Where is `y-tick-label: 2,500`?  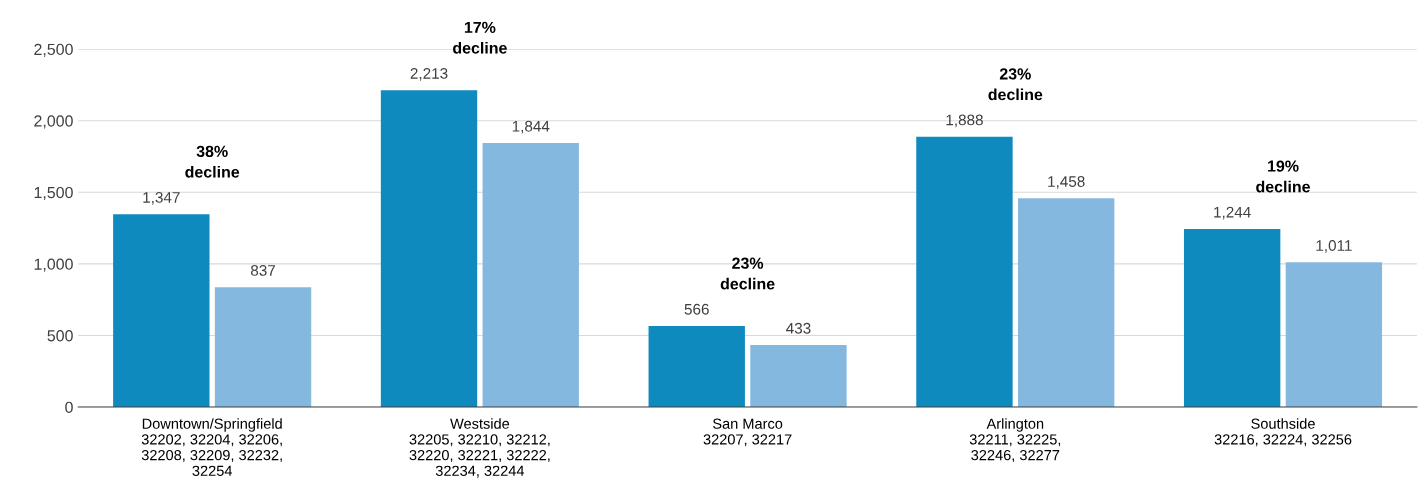
y-tick-label: 2,500 is located at coordinates (53, 50).